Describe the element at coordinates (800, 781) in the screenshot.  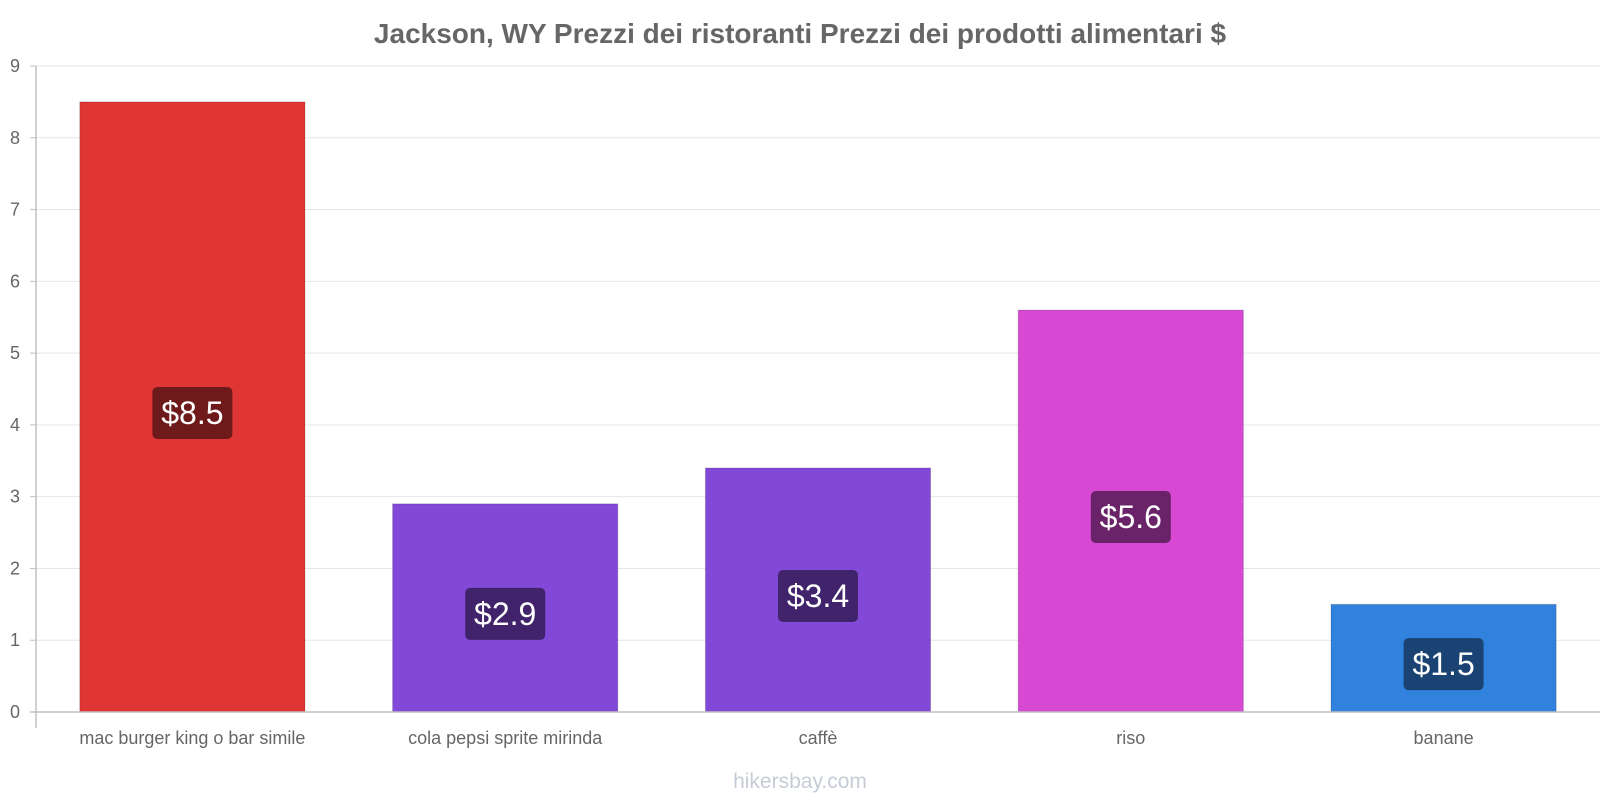
I see `credit-text: hikersbay.com` at that location.